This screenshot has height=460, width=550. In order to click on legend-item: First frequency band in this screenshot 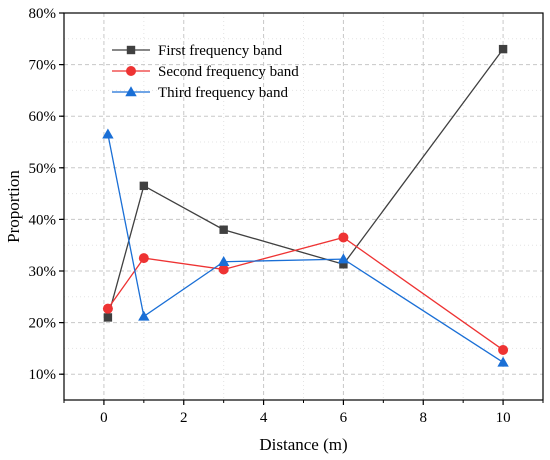, I will do `click(197, 51)`.